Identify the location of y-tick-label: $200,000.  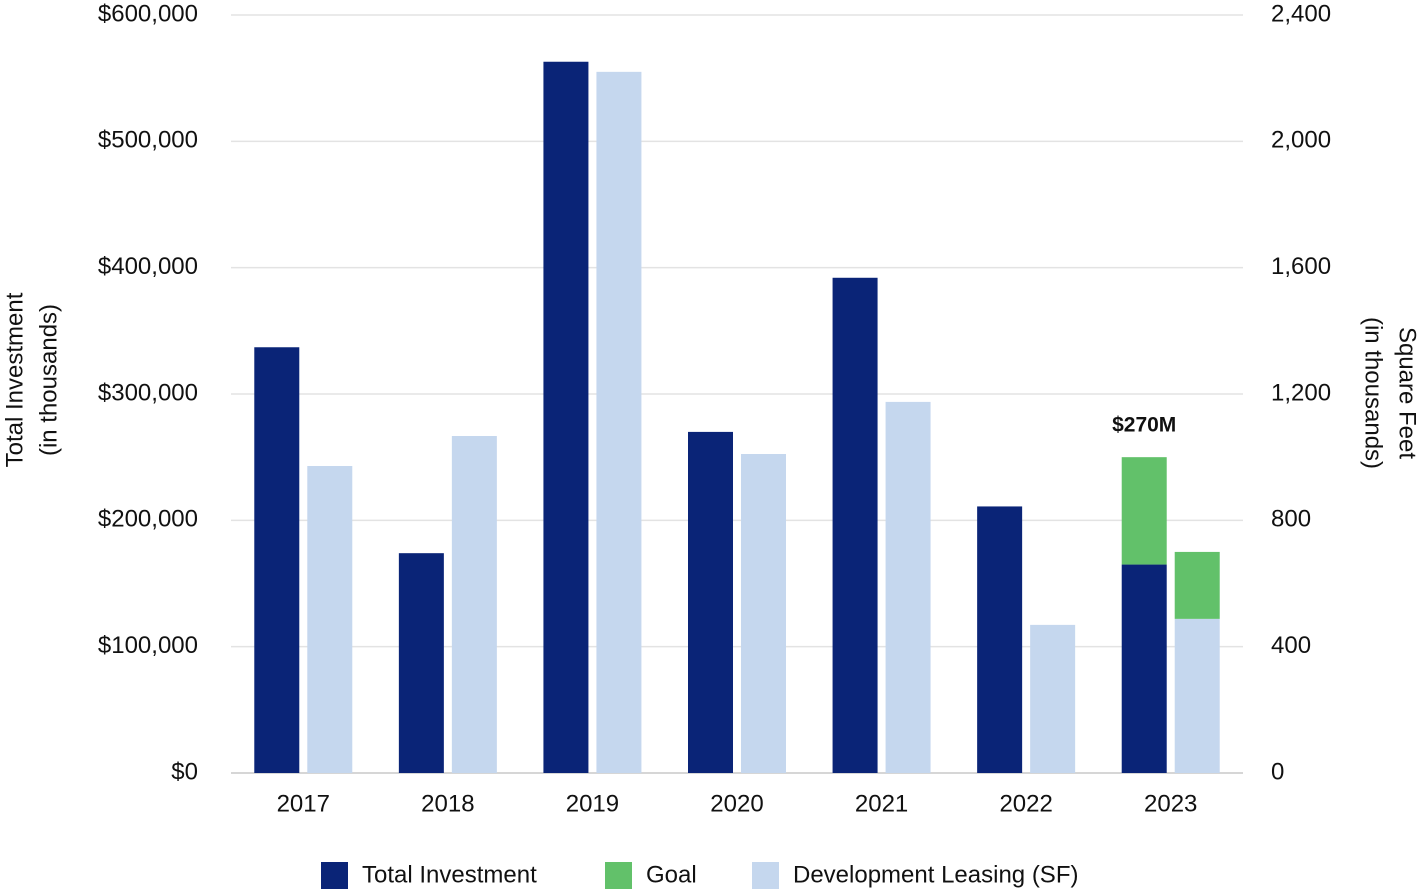
(148, 519).